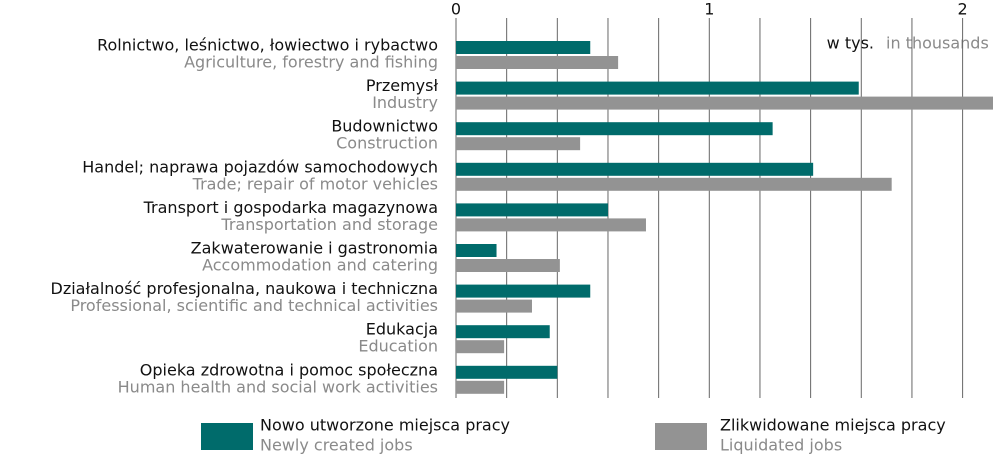 This screenshot has height=456, width=1003. What do you see at coordinates (781, 445) in the screenshot?
I see `legend-label-en: Liquidated jobs` at bounding box center [781, 445].